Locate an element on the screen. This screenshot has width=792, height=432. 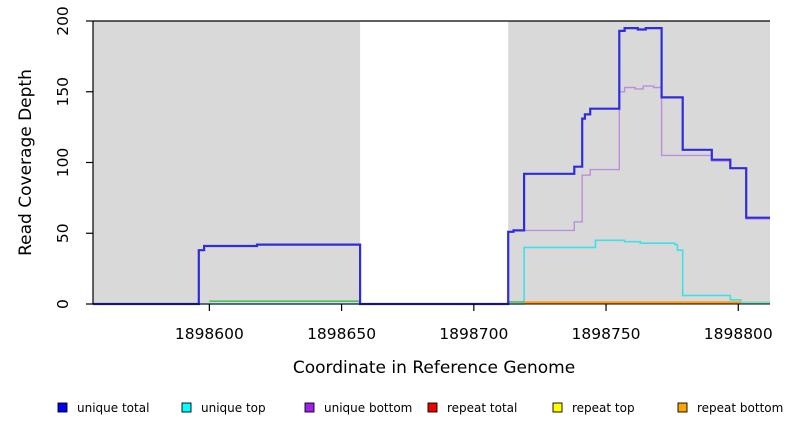
y-axis-label: Read Coverage Depth is located at coordinates (26, 162).